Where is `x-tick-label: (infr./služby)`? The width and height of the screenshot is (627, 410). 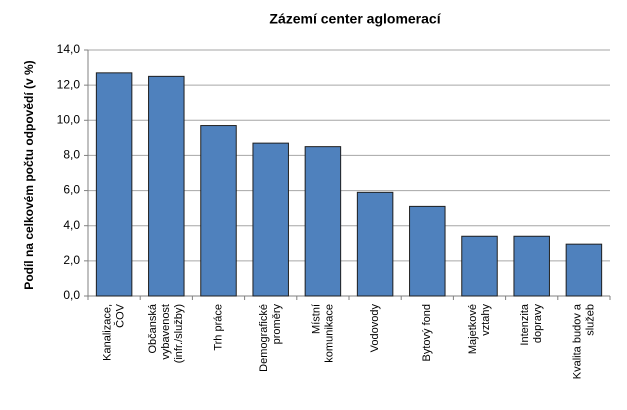 x-tick-label: (infr./služby) is located at coordinates (179, 333).